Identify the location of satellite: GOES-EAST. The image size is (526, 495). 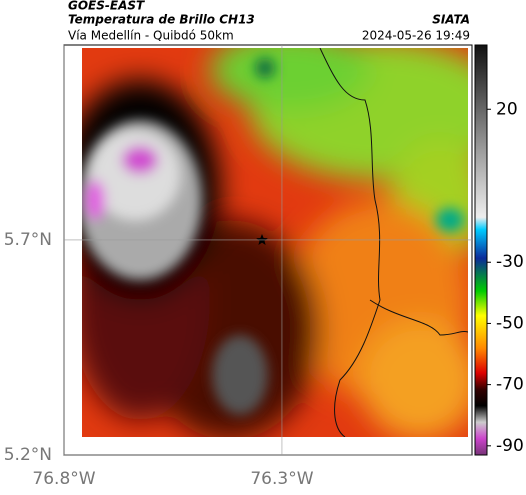
(106, 6).